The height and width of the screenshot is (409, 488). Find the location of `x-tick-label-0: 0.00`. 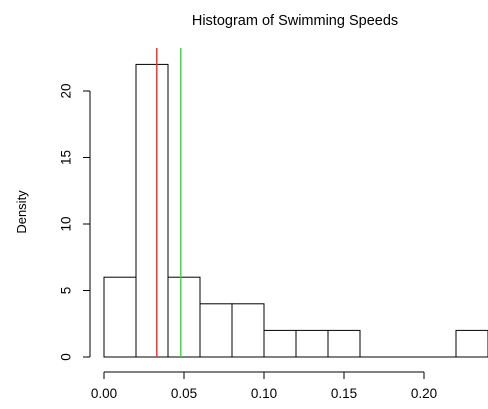

x-tick-label-0: 0.00 is located at coordinates (104, 393).